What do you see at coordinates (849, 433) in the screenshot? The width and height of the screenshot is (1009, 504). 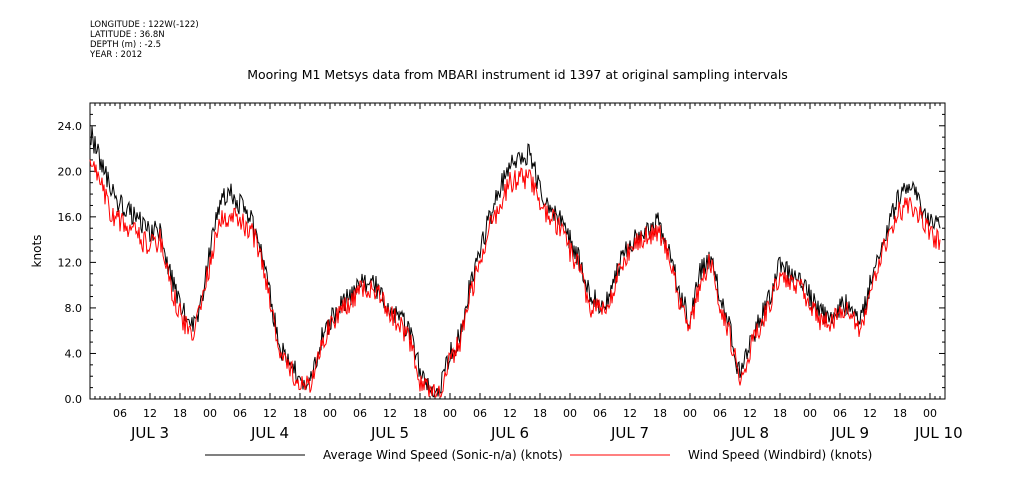 I see `x-day-label: JUL 9` at bounding box center [849, 433].